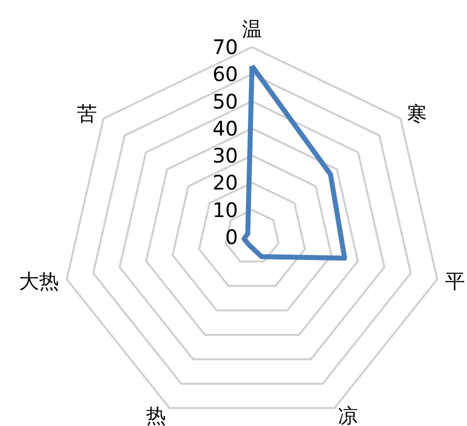 This screenshot has width=467, height=426. Describe the element at coordinates (225, 47) in the screenshot. I see `y-tick-label: 70` at that location.